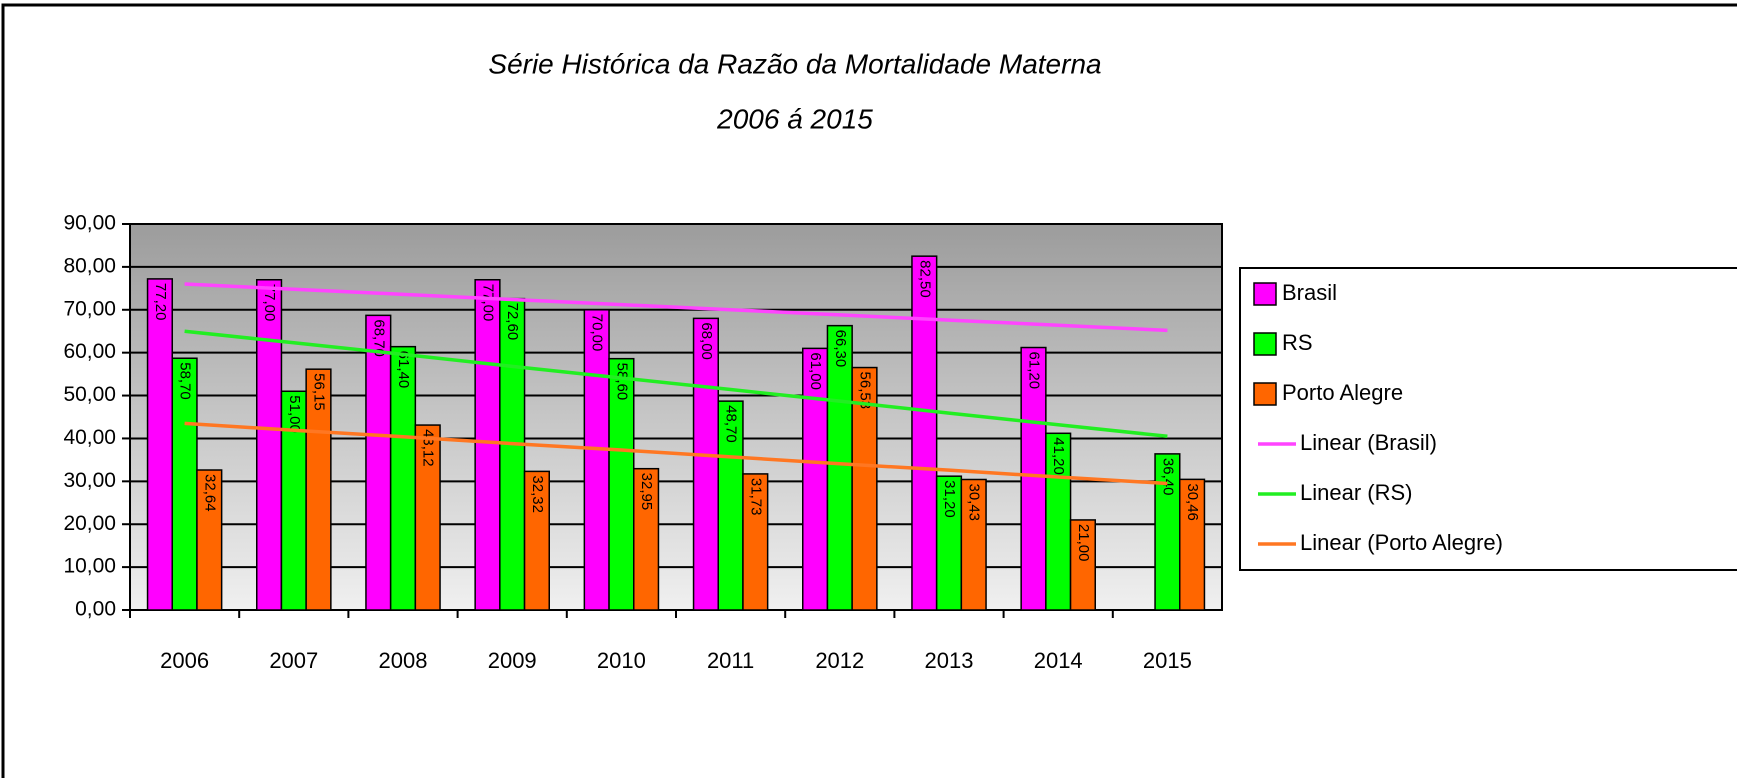 The image size is (1737, 778). What do you see at coordinates (185, 381) in the screenshot?
I see `data-label: 58,70` at bounding box center [185, 381].